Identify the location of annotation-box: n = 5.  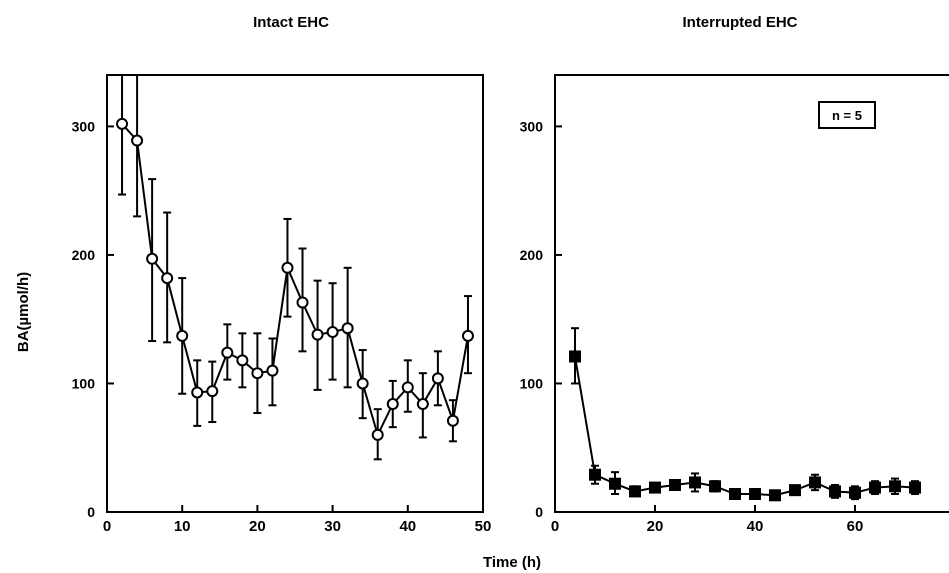
(847, 115).